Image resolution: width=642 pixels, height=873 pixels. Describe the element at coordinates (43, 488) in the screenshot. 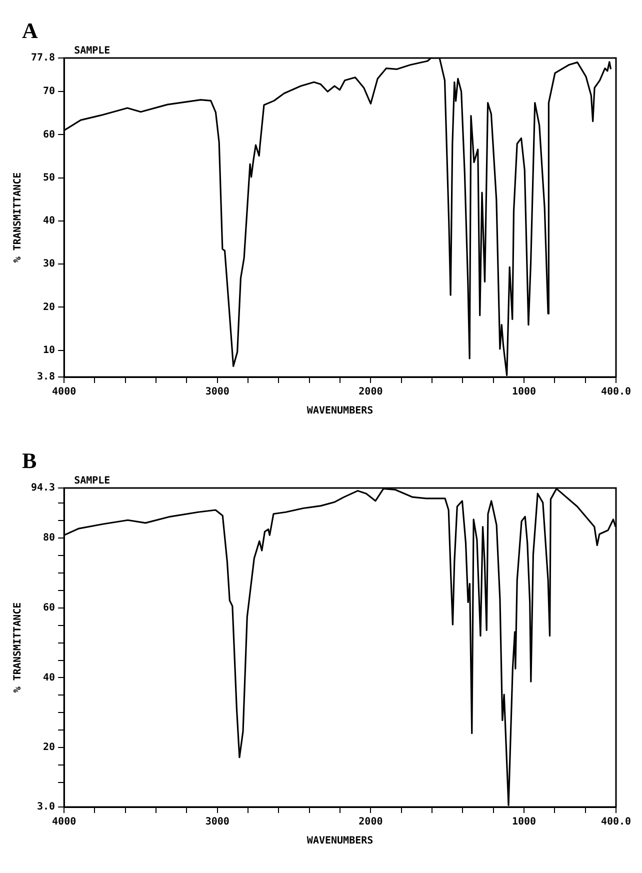

I see `y-tick-label: 94.3` at that location.